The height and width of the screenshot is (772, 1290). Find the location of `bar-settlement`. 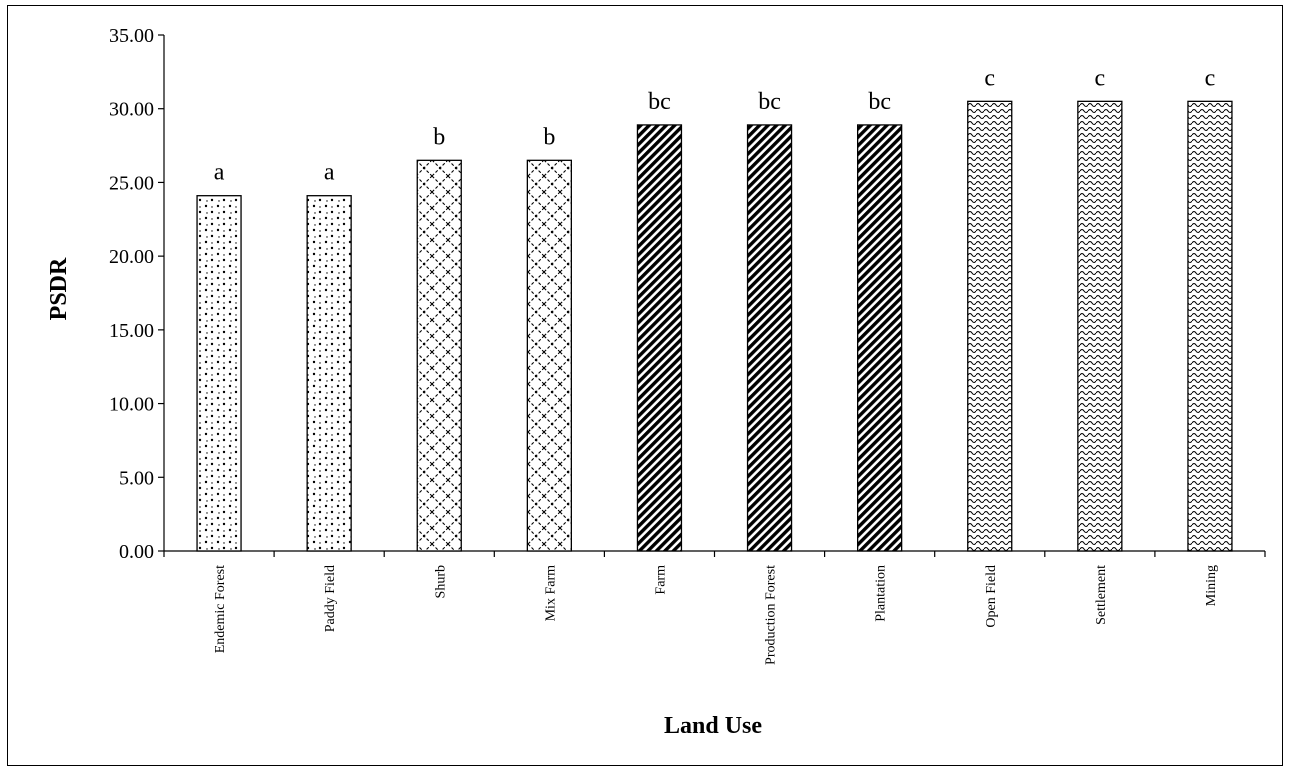

bar-settlement is located at coordinates (1100, 326).